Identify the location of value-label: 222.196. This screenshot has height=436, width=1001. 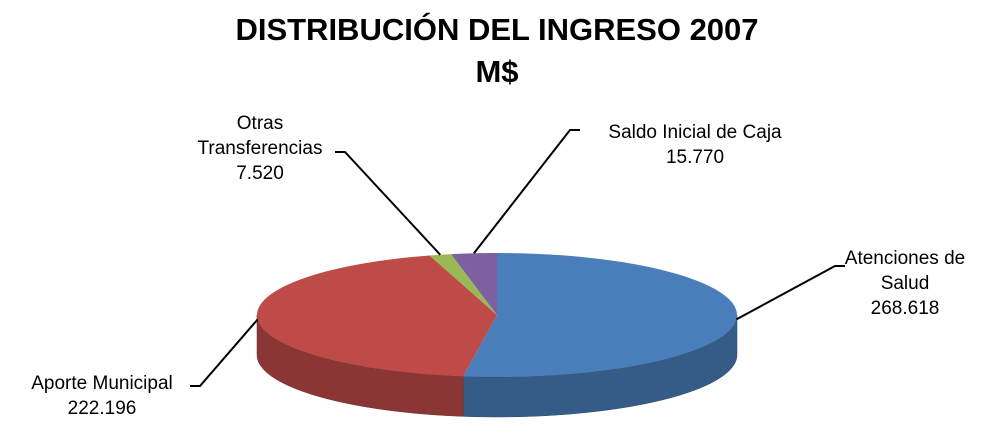
(102, 408).